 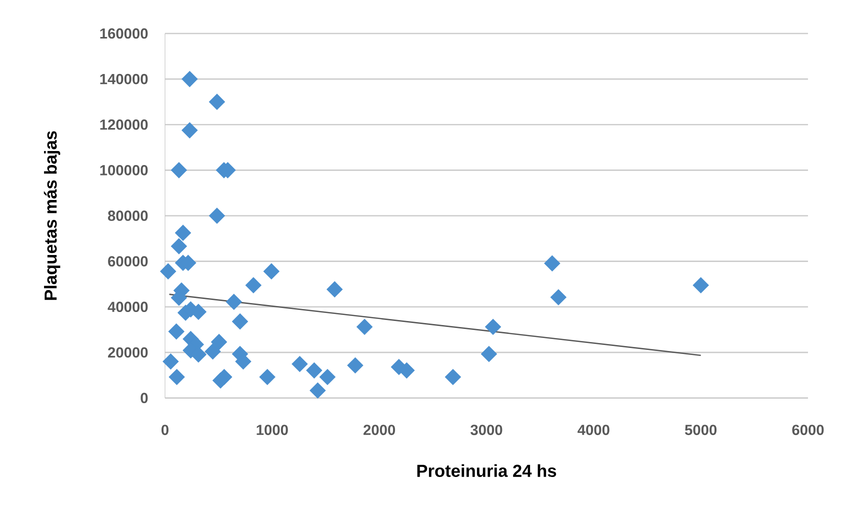 What do you see at coordinates (486, 430) in the screenshot?
I see `x-tick-label: 3000` at bounding box center [486, 430].